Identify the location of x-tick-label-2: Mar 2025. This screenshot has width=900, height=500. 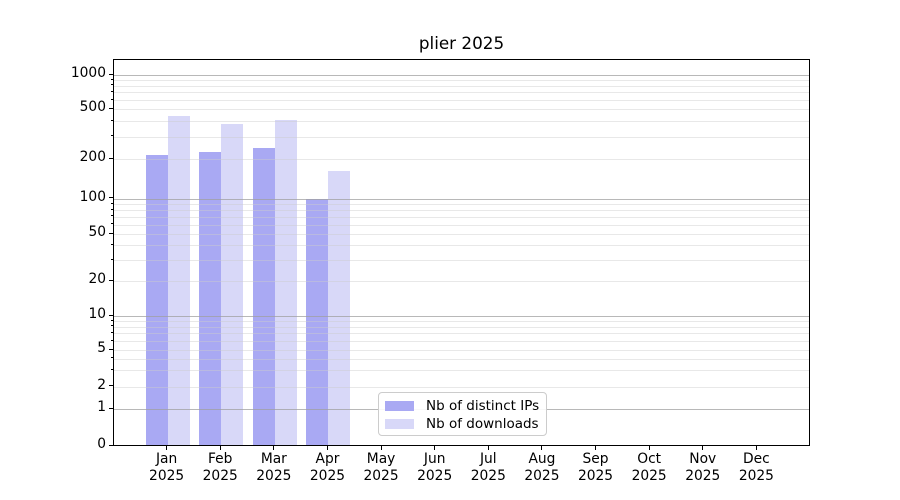
(274, 467).